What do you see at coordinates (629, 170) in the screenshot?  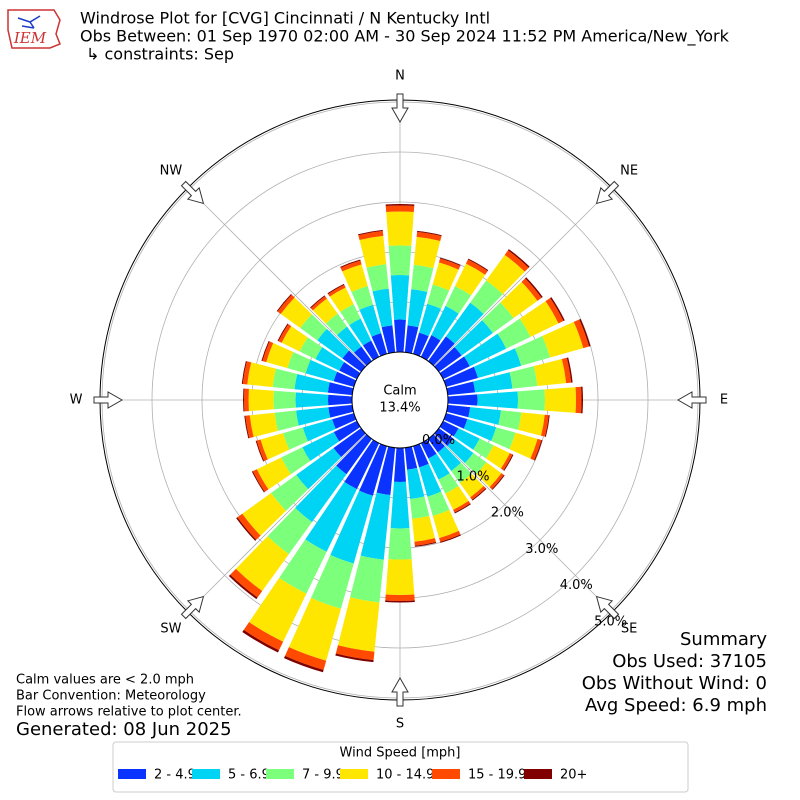 I see `compass-label: NE` at bounding box center [629, 170].